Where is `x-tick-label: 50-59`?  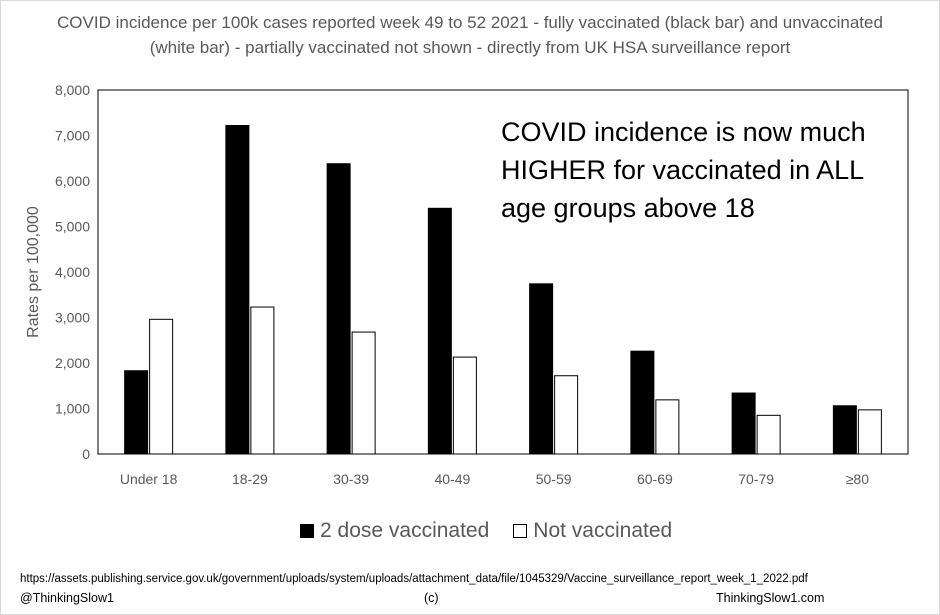
x-tick-label: 50-59 is located at coordinates (554, 479).